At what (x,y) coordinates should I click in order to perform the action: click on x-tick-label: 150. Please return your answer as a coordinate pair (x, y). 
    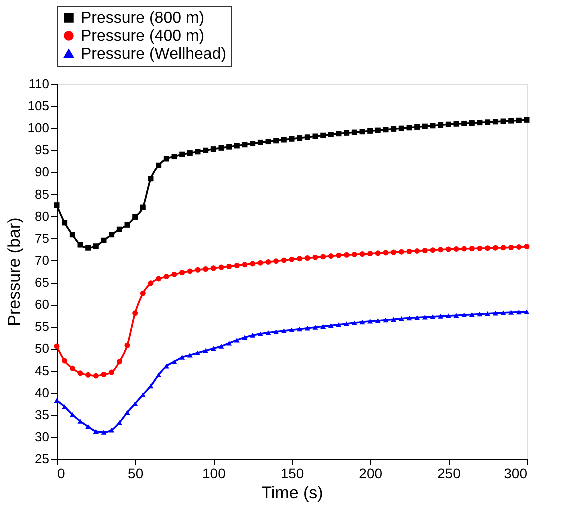
    Looking at the image, I should click on (292, 474).